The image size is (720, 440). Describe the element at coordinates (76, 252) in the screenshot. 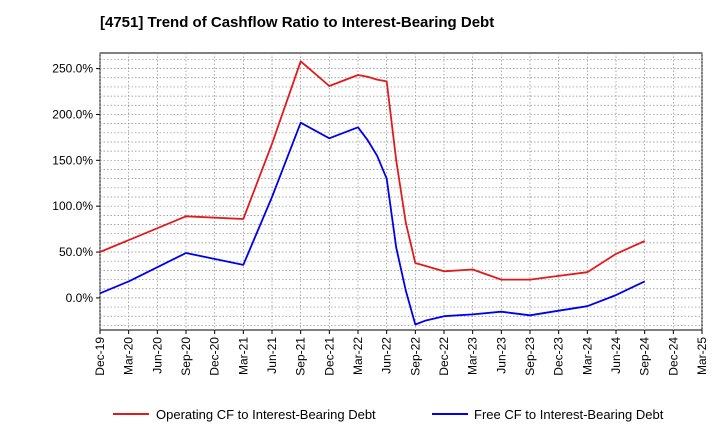

I see `y-tick-label: 50.0%` at that location.